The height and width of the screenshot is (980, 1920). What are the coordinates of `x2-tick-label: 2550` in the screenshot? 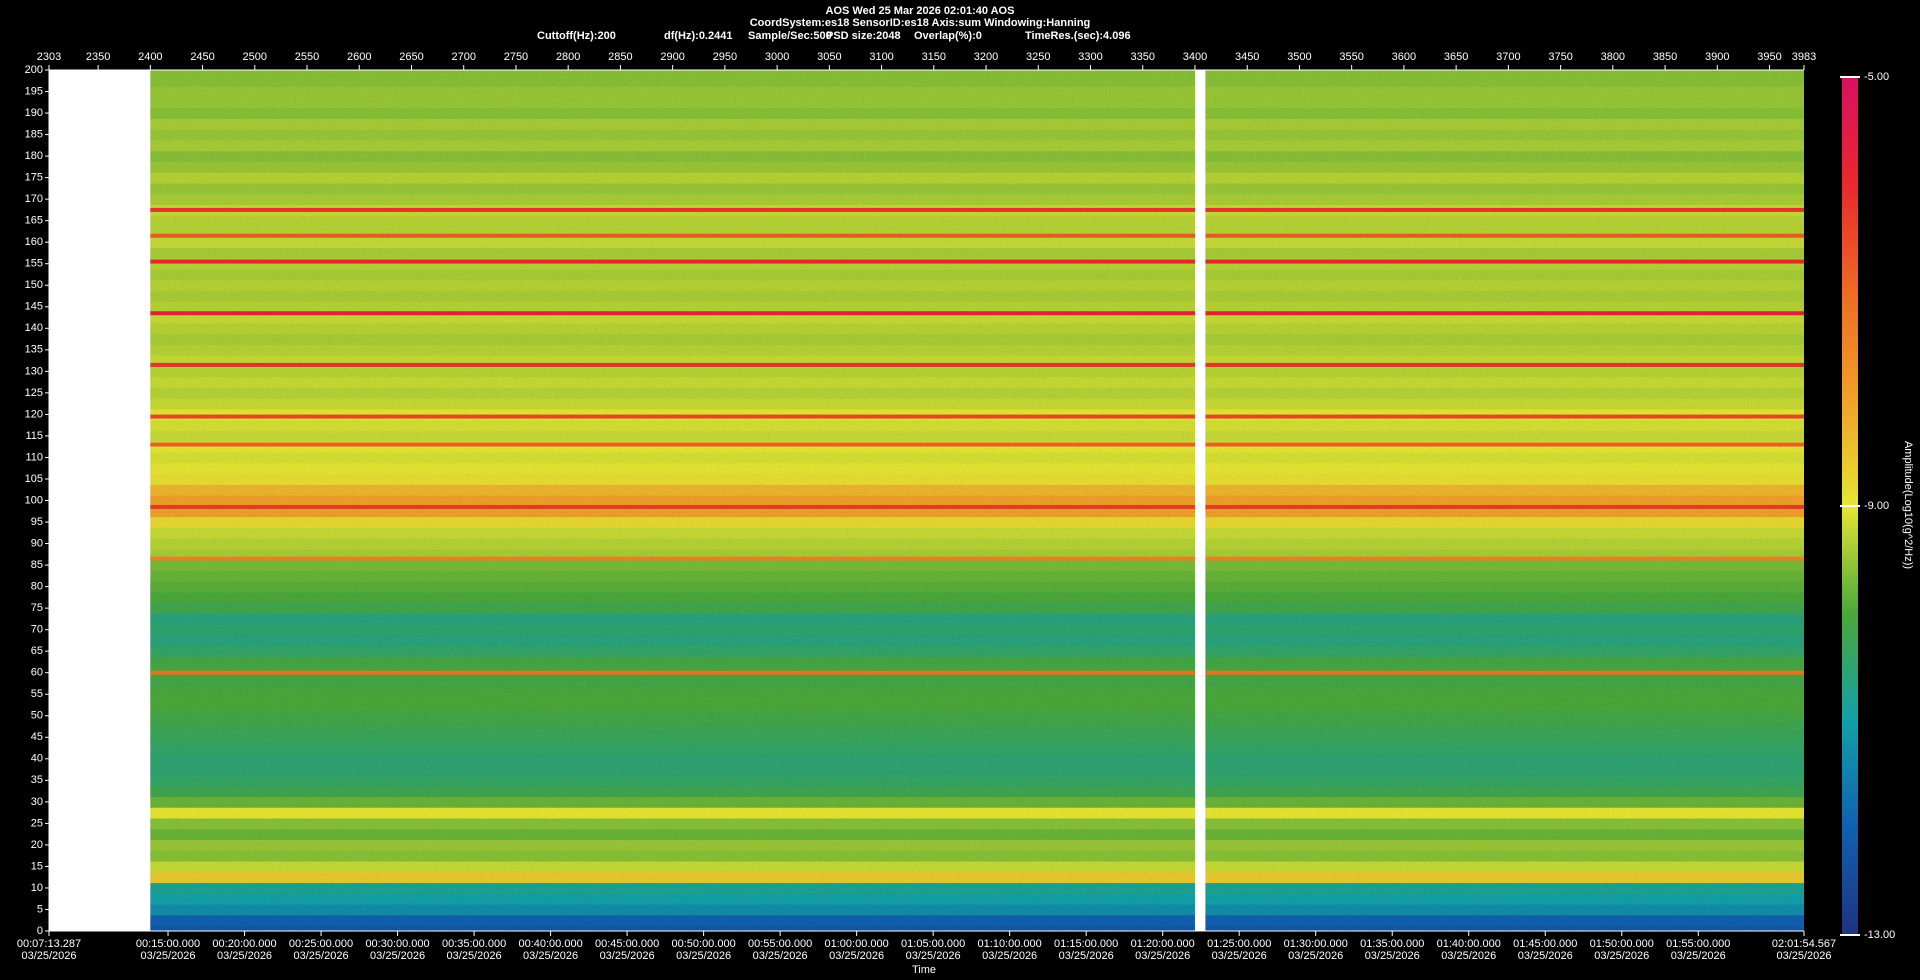 It's located at (307, 57).